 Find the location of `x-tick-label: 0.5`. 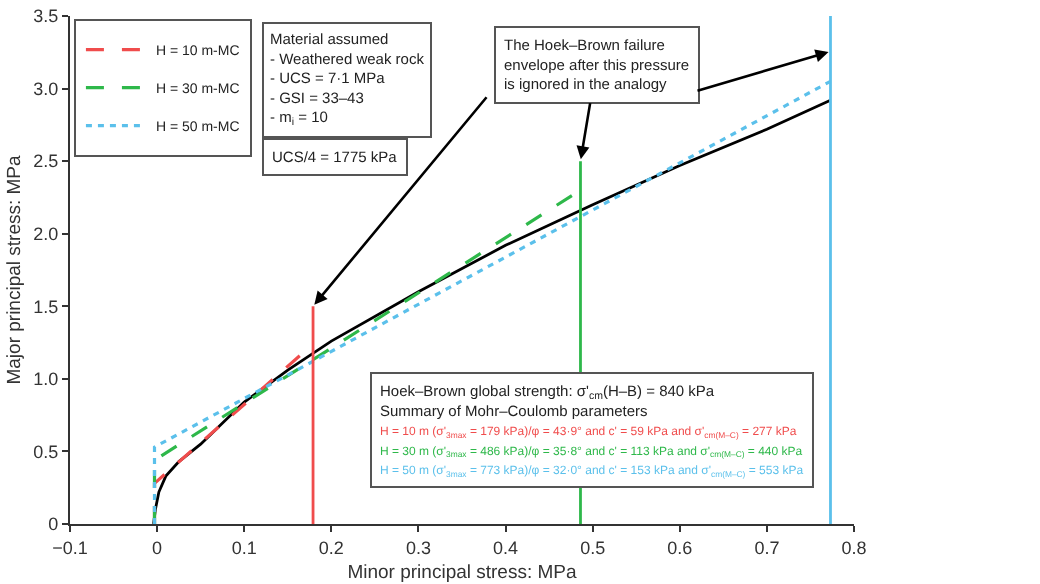

x-tick-label: 0.5 is located at coordinates (593, 547).